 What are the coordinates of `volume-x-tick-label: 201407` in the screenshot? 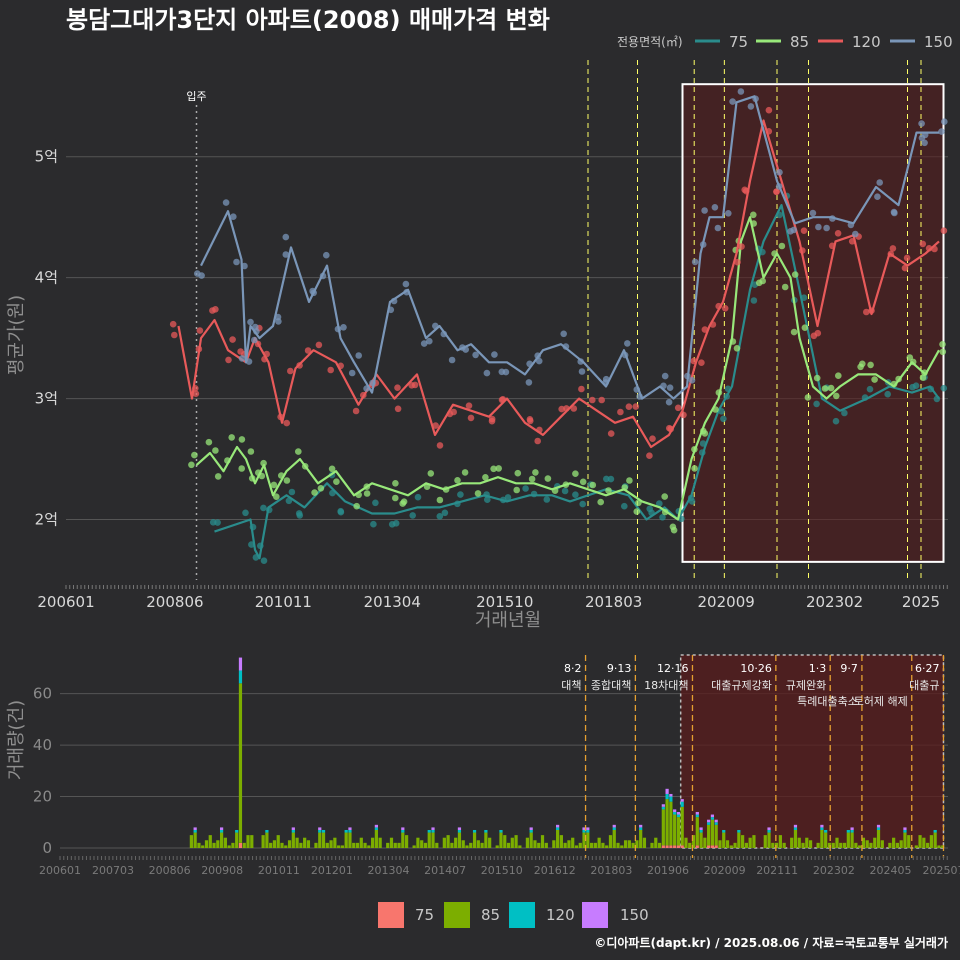 It's located at (445, 870).